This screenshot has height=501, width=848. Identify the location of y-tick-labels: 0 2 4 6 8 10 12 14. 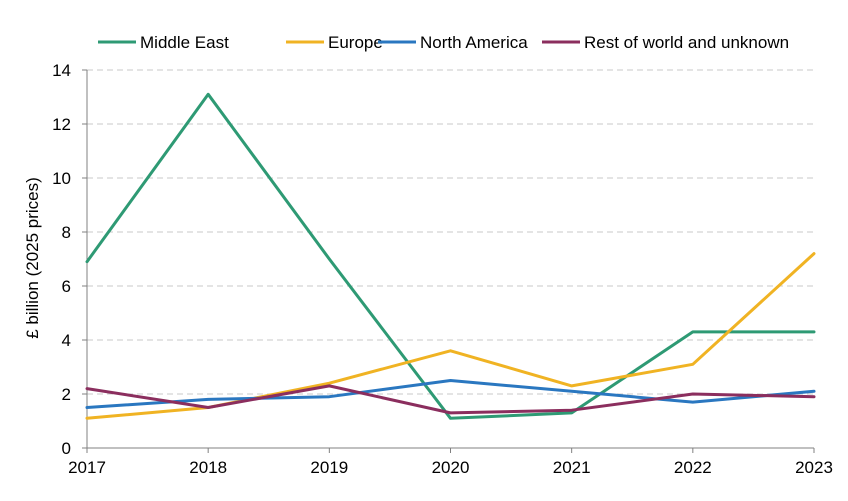
(61, 259).